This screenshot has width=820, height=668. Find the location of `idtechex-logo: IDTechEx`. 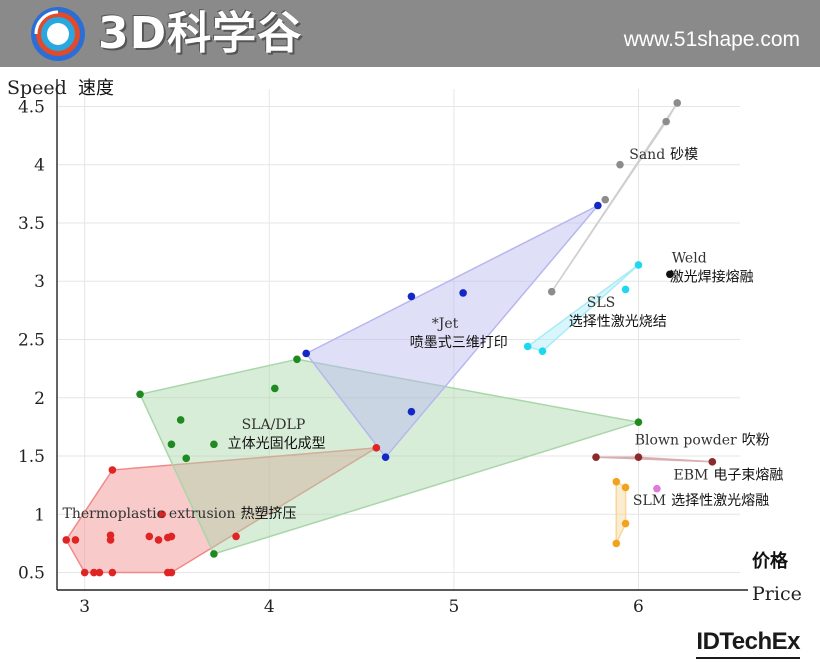

idtechex-logo: IDTechEx is located at coordinates (748, 643).